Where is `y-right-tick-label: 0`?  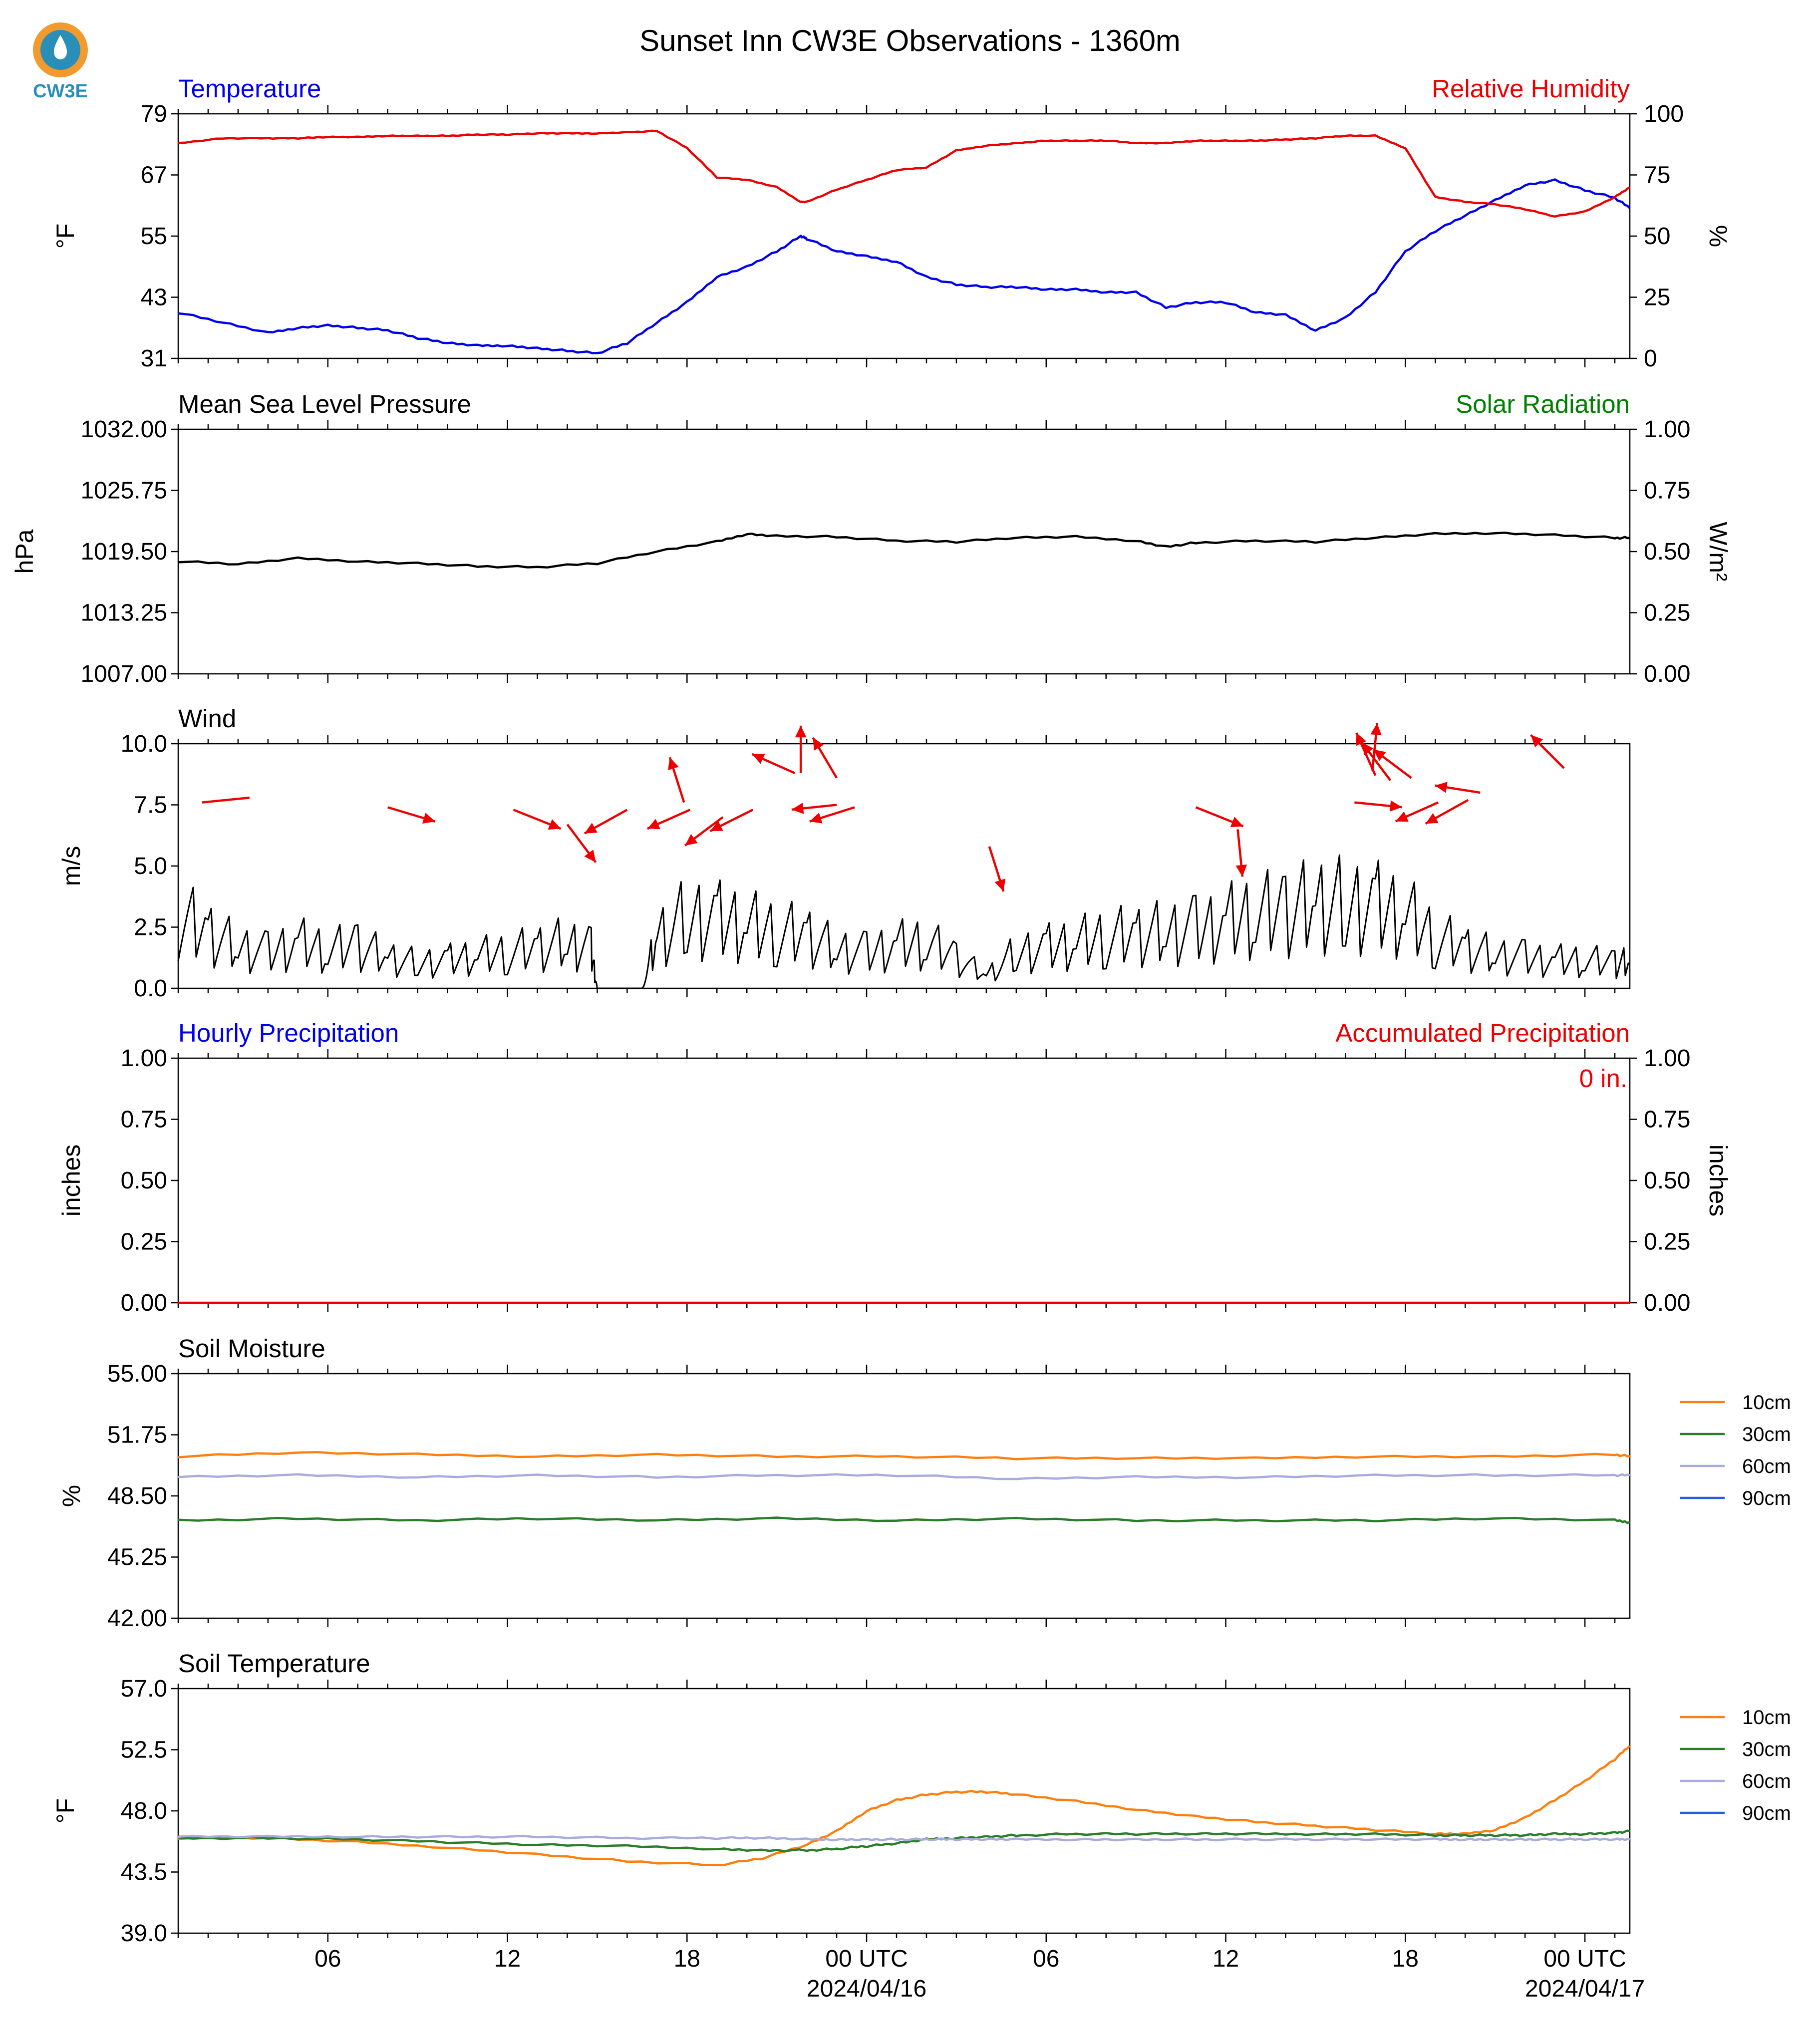 y-right-tick-label: 0 is located at coordinates (1650, 358).